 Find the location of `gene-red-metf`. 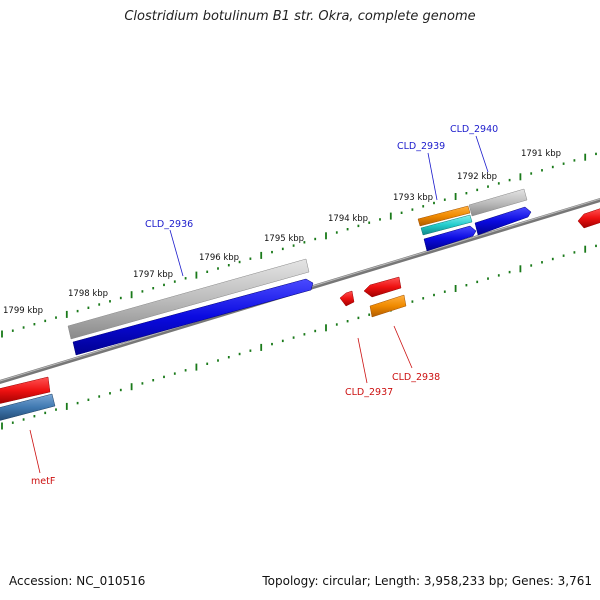

gene-red-metf is located at coordinates (25, 390).